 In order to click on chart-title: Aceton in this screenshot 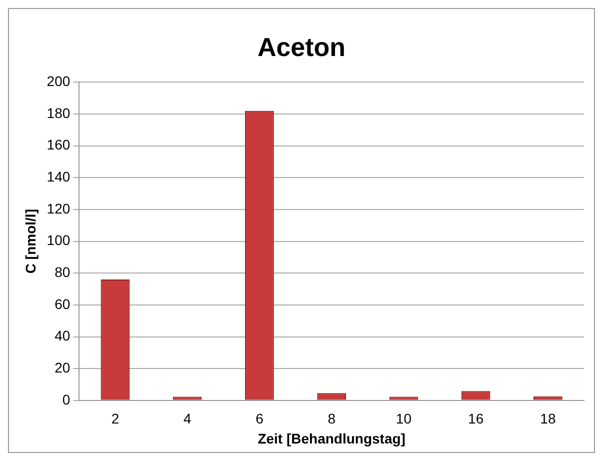, I will do `click(301, 47)`.